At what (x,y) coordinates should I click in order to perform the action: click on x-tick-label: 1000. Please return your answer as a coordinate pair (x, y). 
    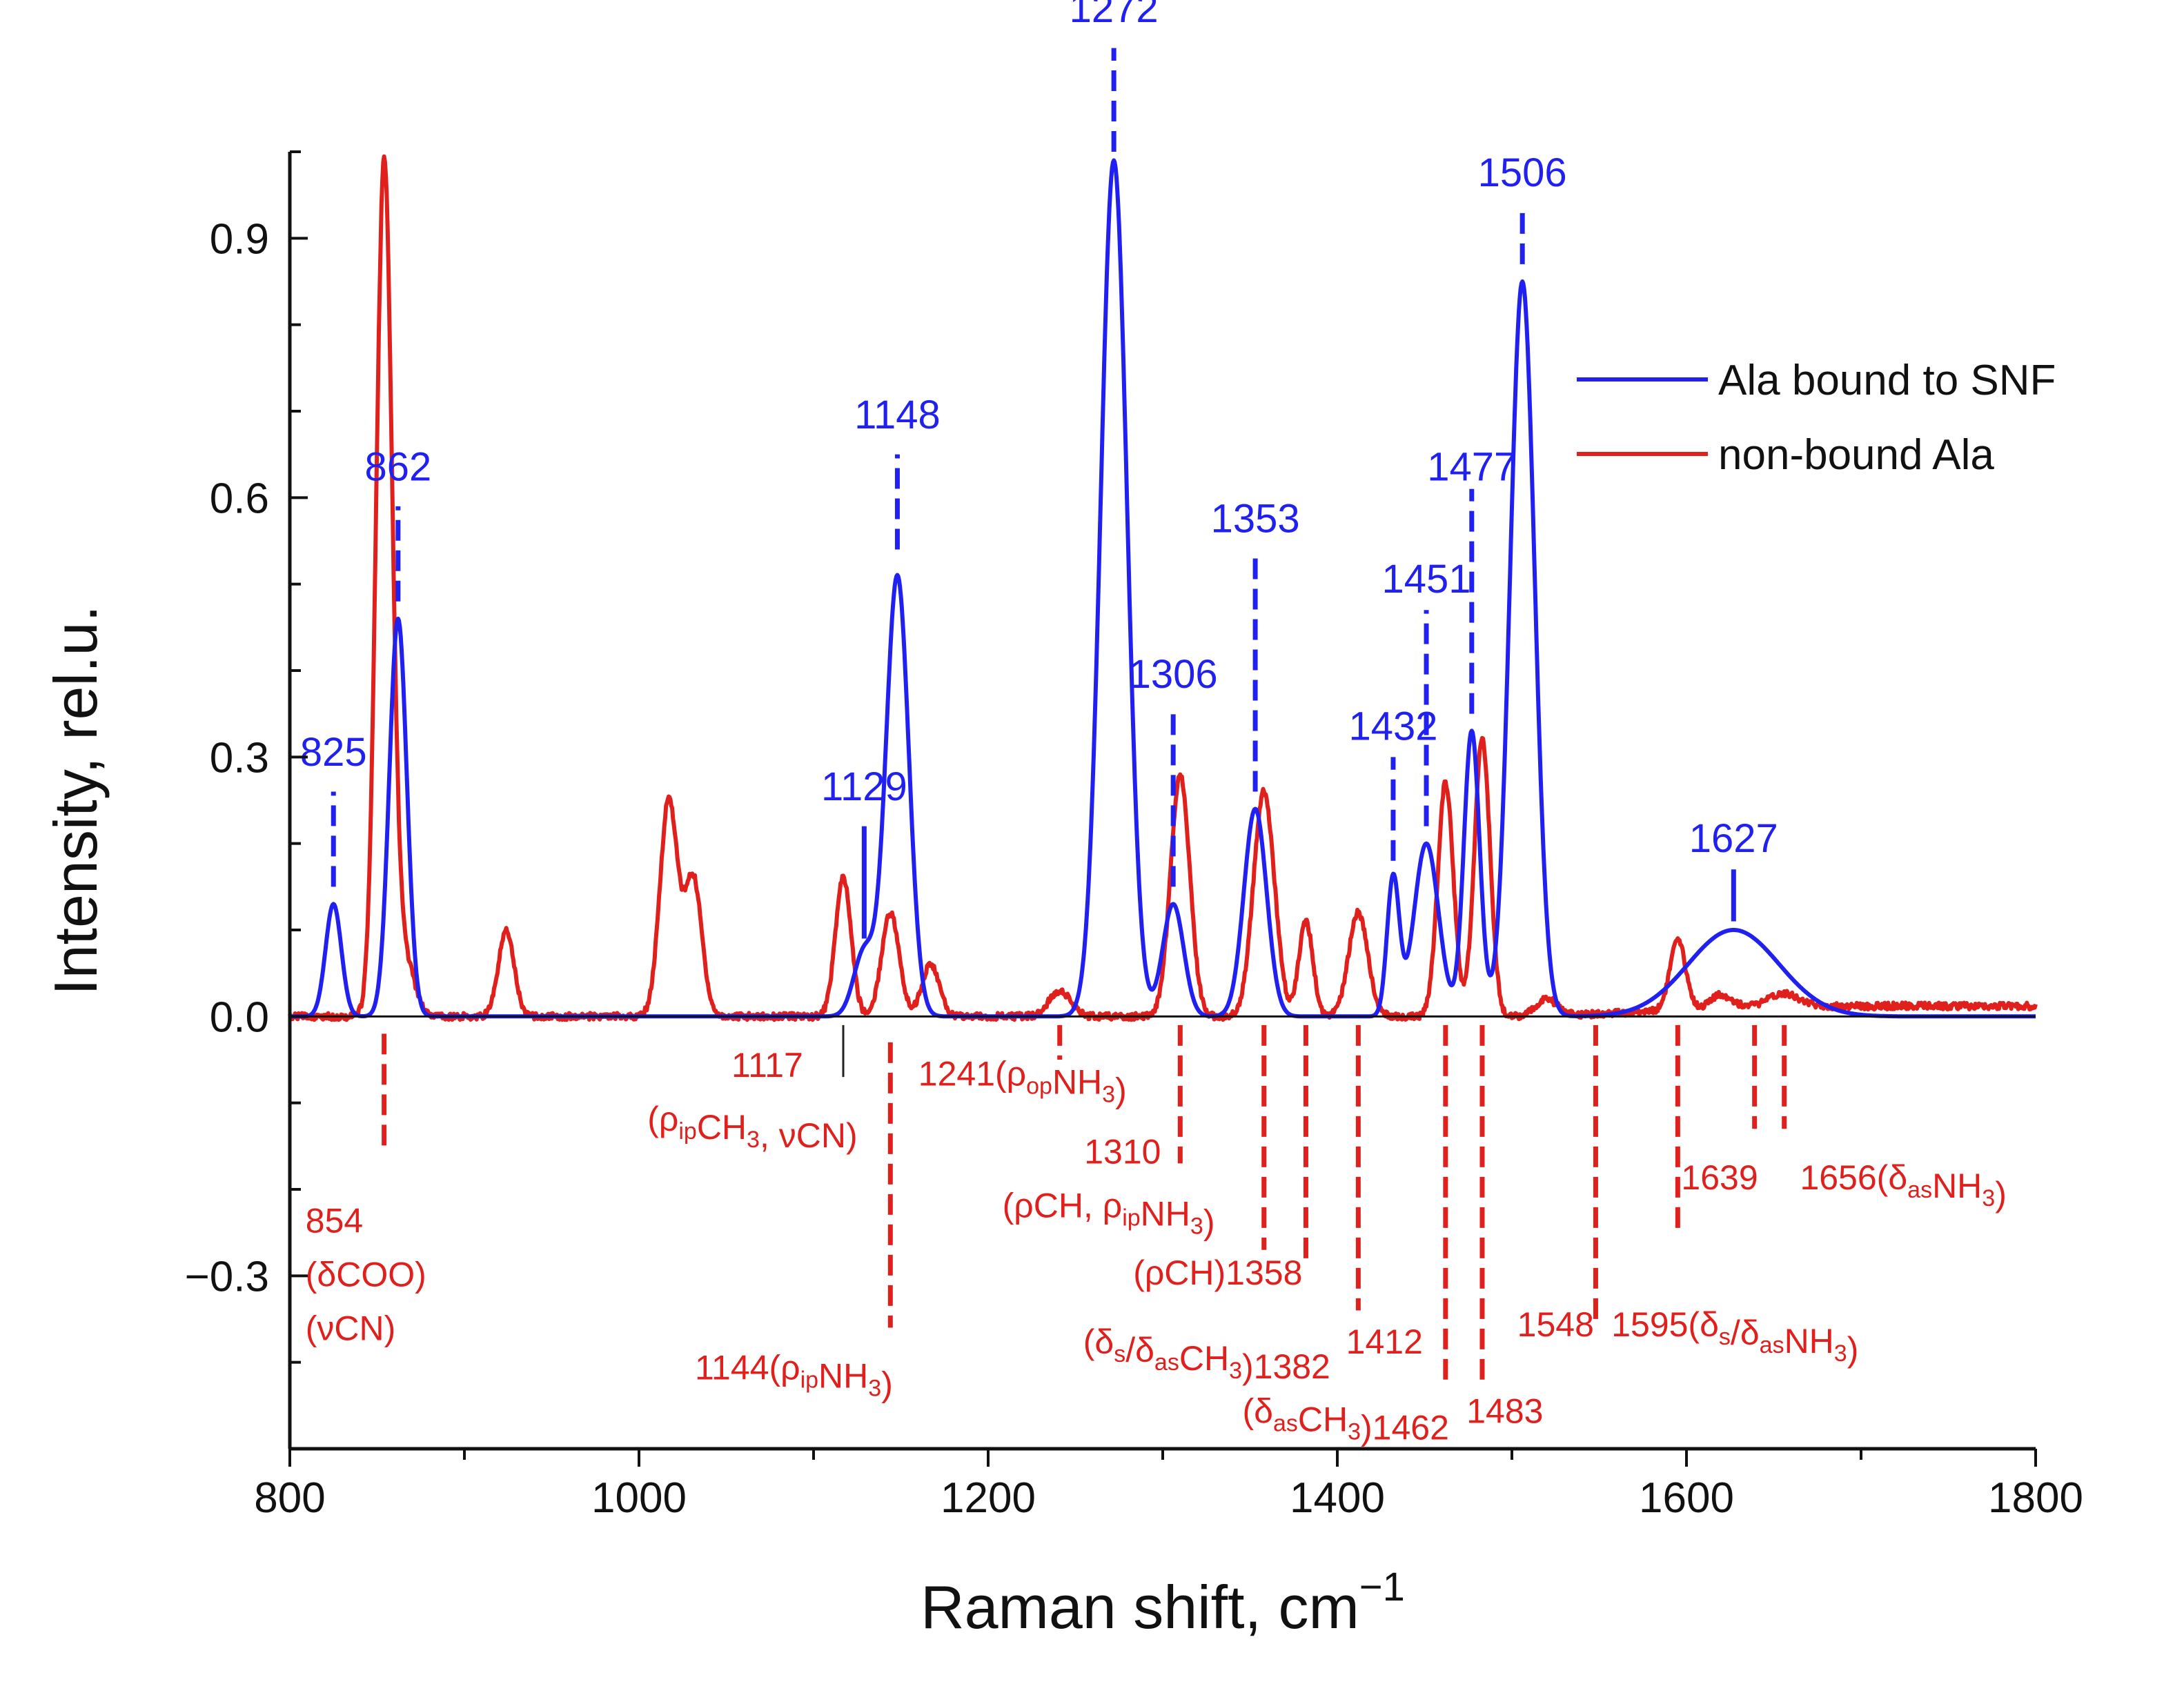
    Looking at the image, I should click on (639, 1498).